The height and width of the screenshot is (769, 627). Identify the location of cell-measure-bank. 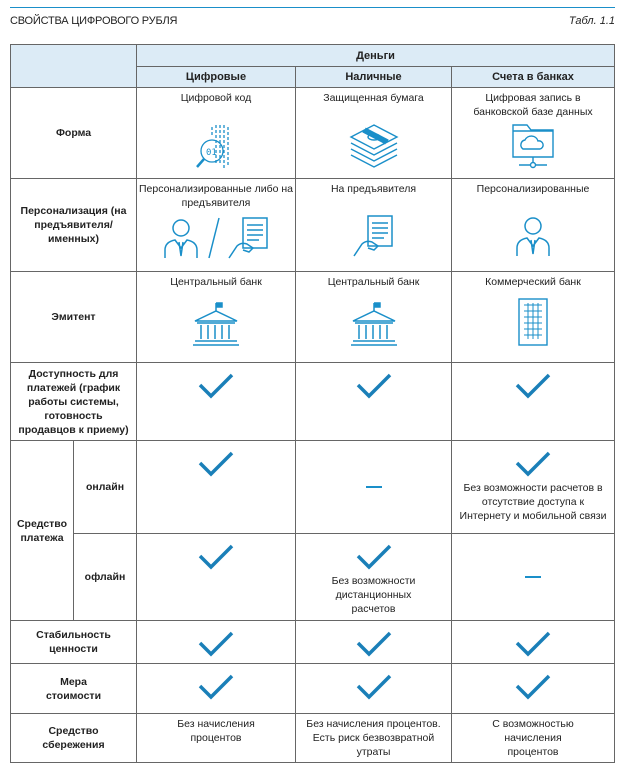
(533, 688).